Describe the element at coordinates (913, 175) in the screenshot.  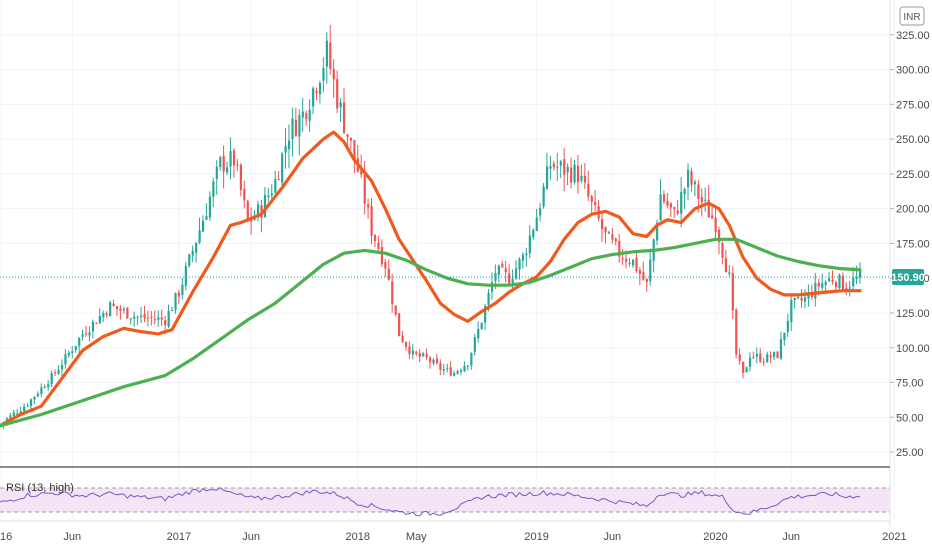
I see `y-tick-label: 225.00` at that location.